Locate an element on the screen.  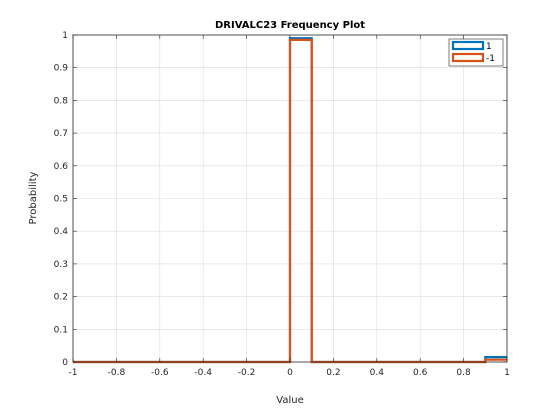
x-tick-label: 0.6 is located at coordinates (420, 373).